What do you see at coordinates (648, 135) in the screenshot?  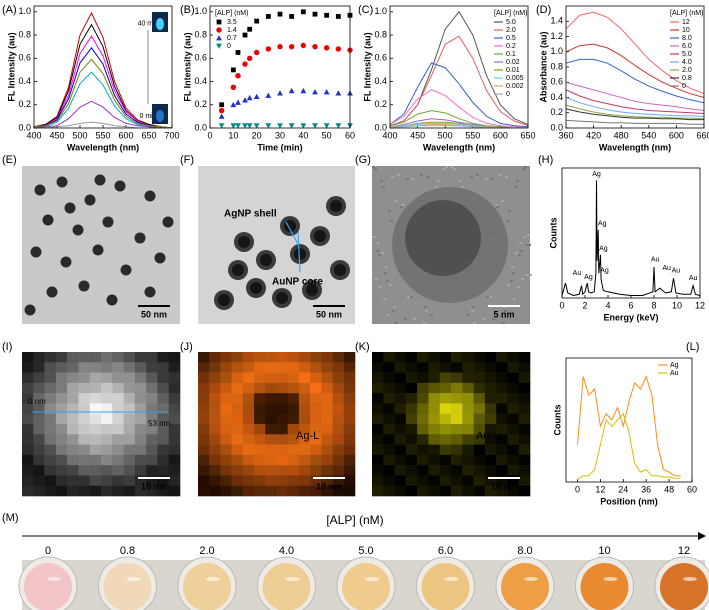 I see `x-tick-label: 540` at bounding box center [648, 135].